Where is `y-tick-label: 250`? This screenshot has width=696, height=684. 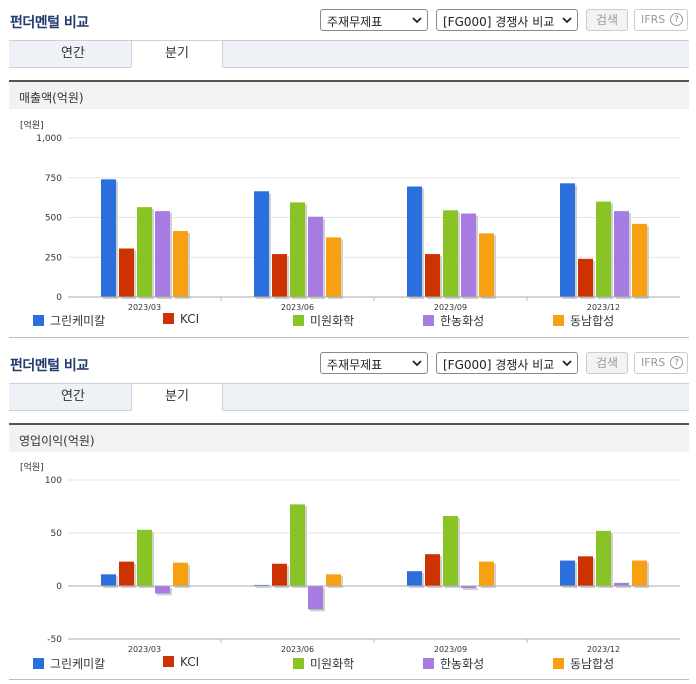 y-tick-label: 250 is located at coordinates (53, 258).